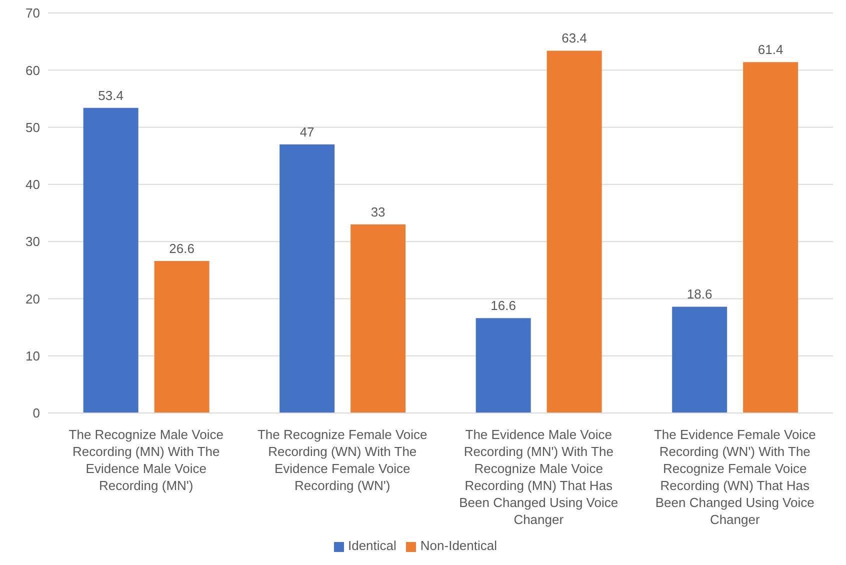  What do you see at coordinates (33, 298) in the screenshot?
I see `y-tick-label: 20` at bounding box center [33, 298].